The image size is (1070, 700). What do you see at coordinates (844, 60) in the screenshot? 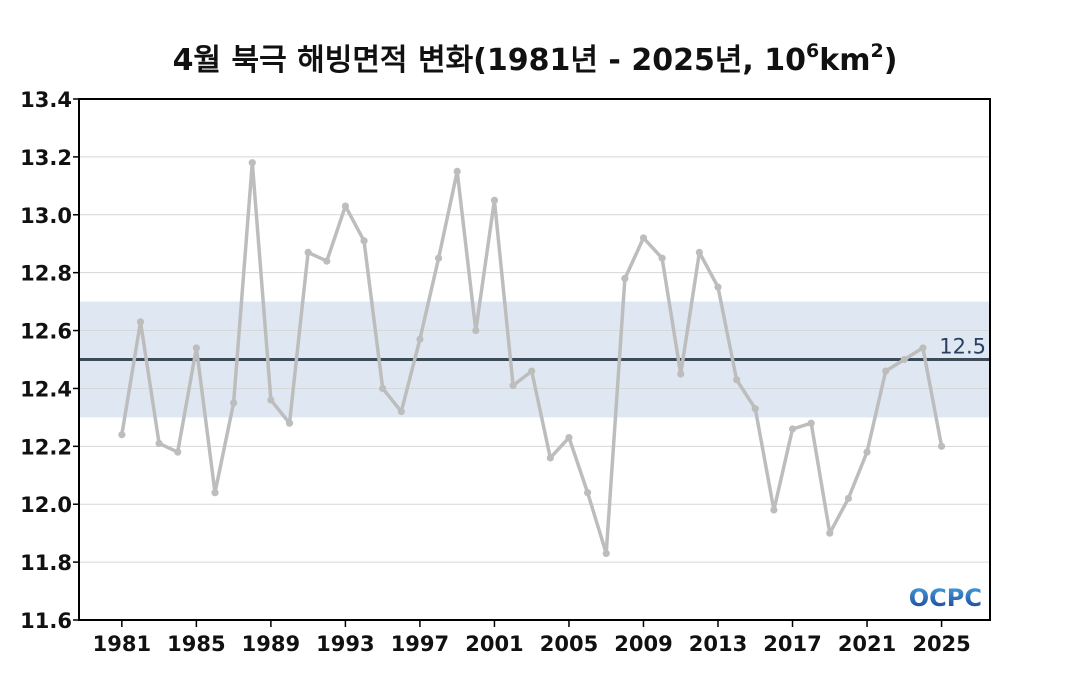
I see `title-unit: km` at bounding box center [844, 60].